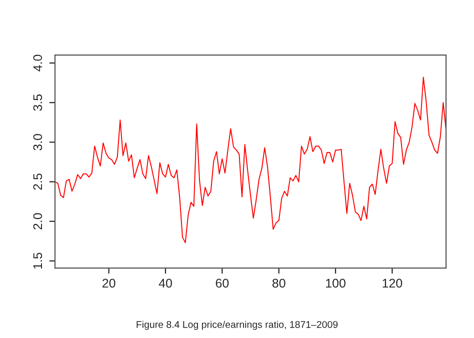  Describe the element at coordinates (37, 102) in the screenshot. I see `y-tick-label: 3.5` at that location.